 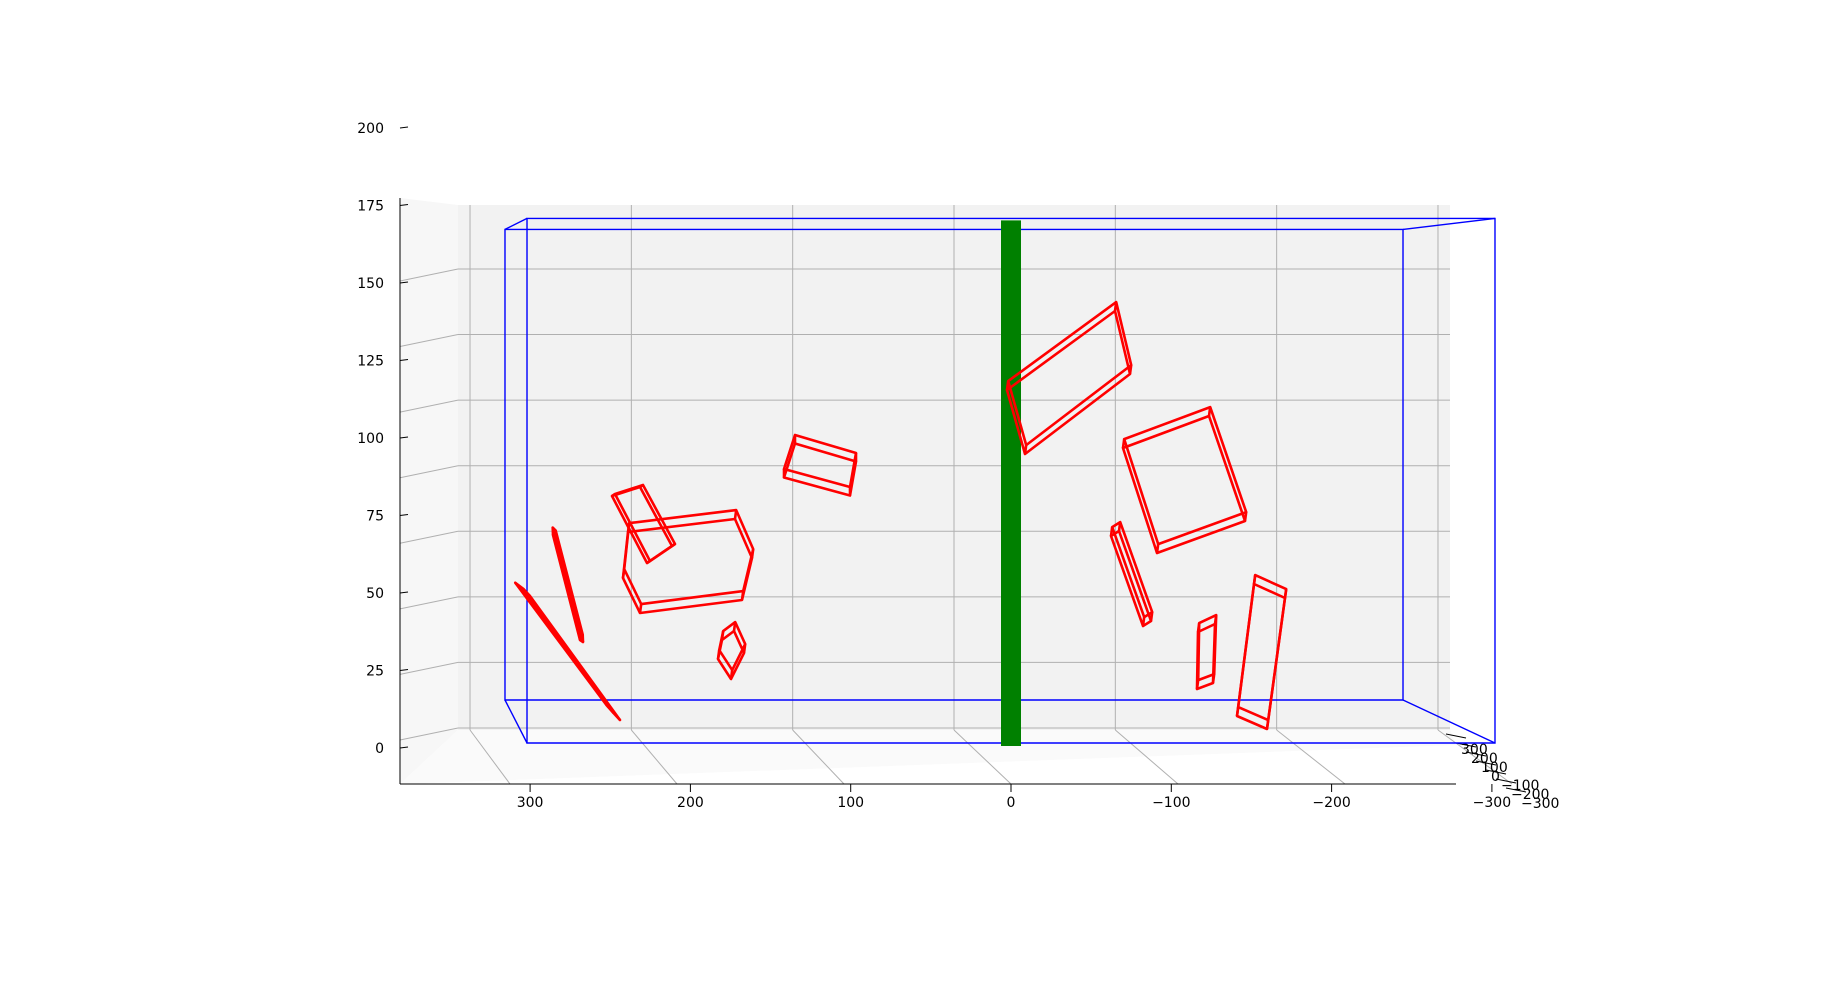 What do you see at coordinates (379, 749) in the screenshot?
I see `z-tick-label-0: 0` at bounding box center [379, 749].